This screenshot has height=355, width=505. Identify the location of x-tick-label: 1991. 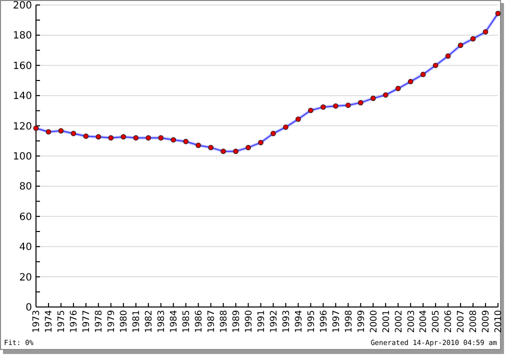
(261, 321).